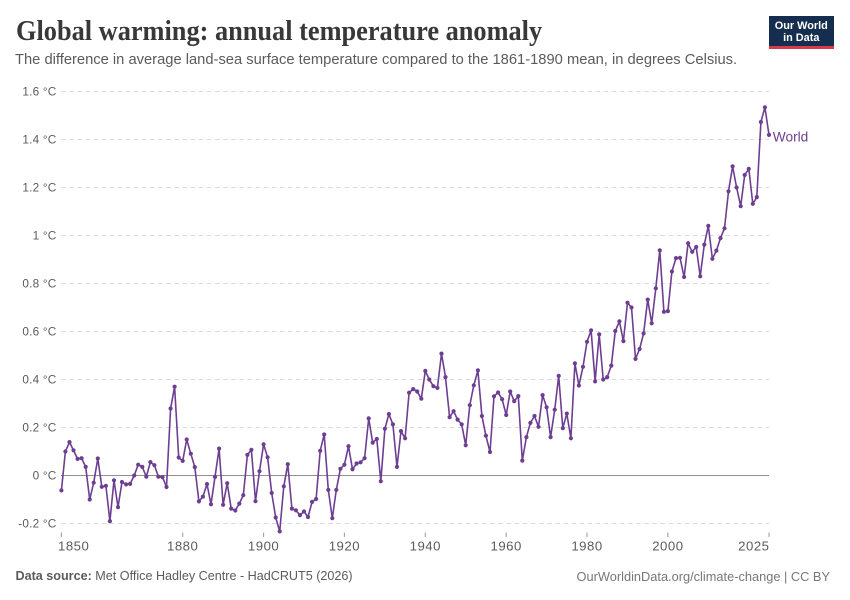 This screenshot has height=600, width=850. I want to click on svg-text: 1880, so click(182, 546).